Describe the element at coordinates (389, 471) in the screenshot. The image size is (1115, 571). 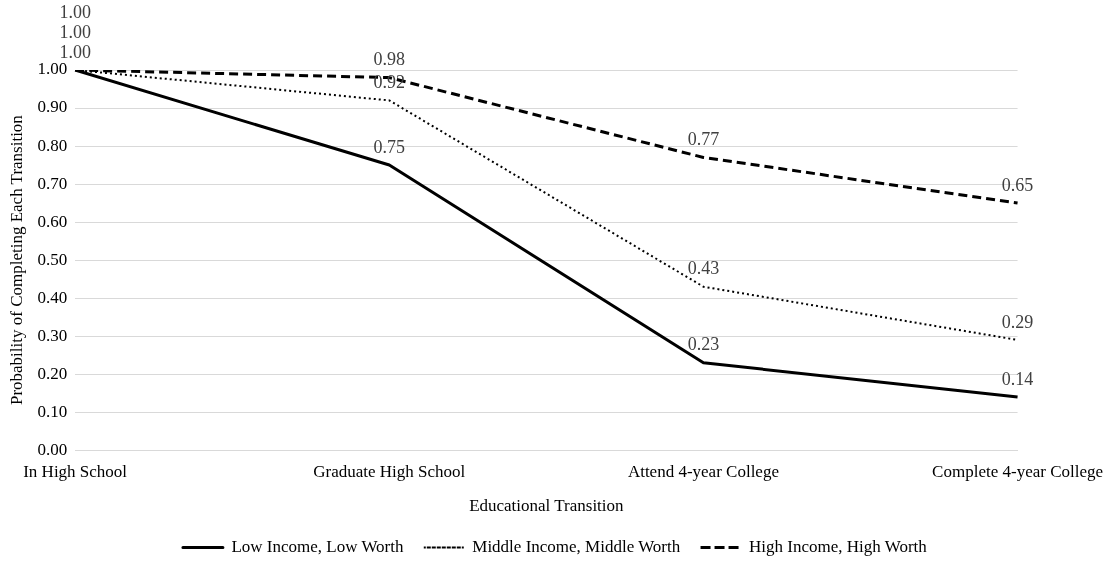
I see `x-tick-label: Graduate High School` at that location.